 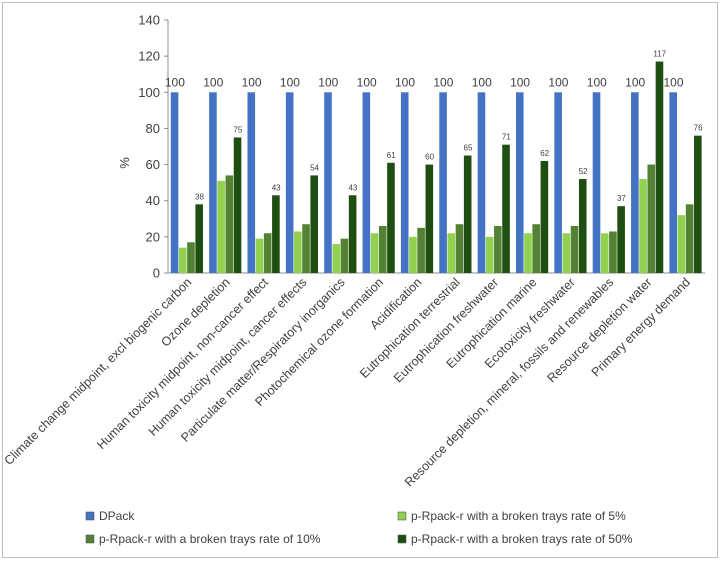 What do you see at coordinates (352, 187) in the screenshot?
I see `data-label-series-3-4: 43` at bounding box center [352, 187].